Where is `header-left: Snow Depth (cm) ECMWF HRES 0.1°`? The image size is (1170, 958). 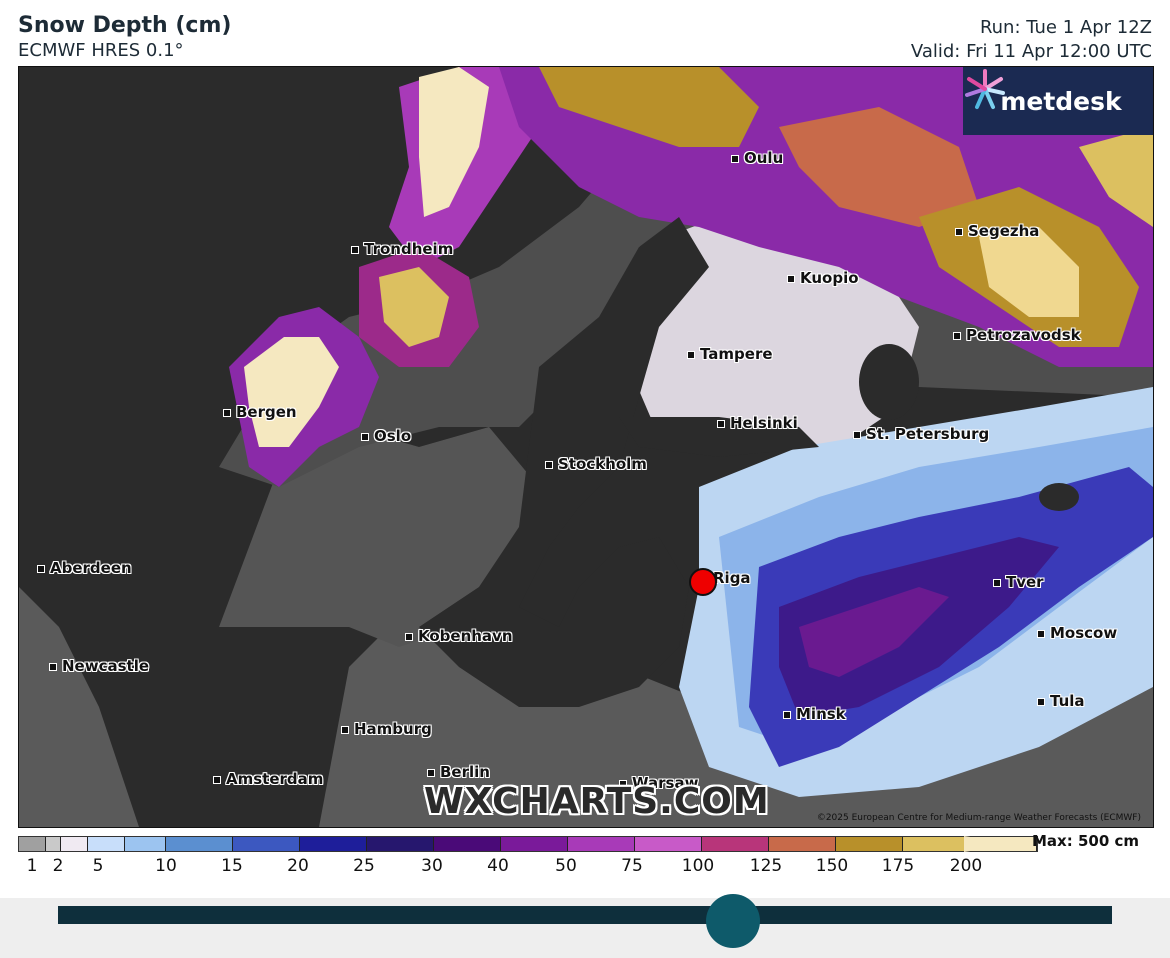
header-left: Snow Depth (cm) ECMWF HRES 0.1° is located at coordinates (124, 37).